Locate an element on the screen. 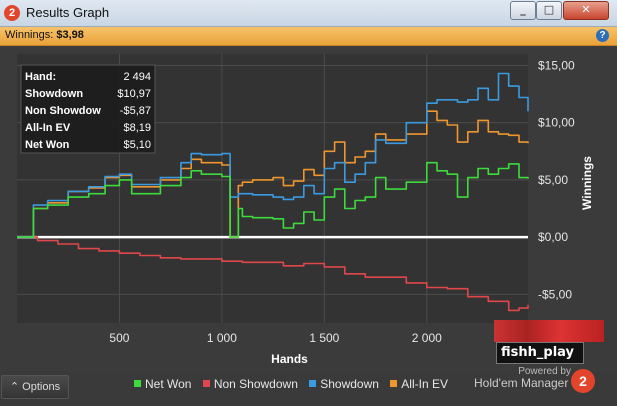 The height and width of the screenshot is (406, 617). legend-item-showdown: Showdown is located at coordinates (344, 384).